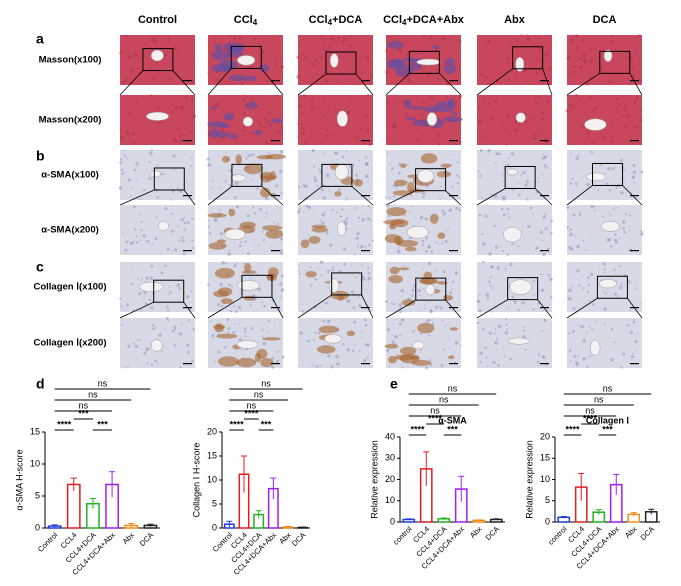  I want to click on y-tick-label: 5, so click(214, 503).